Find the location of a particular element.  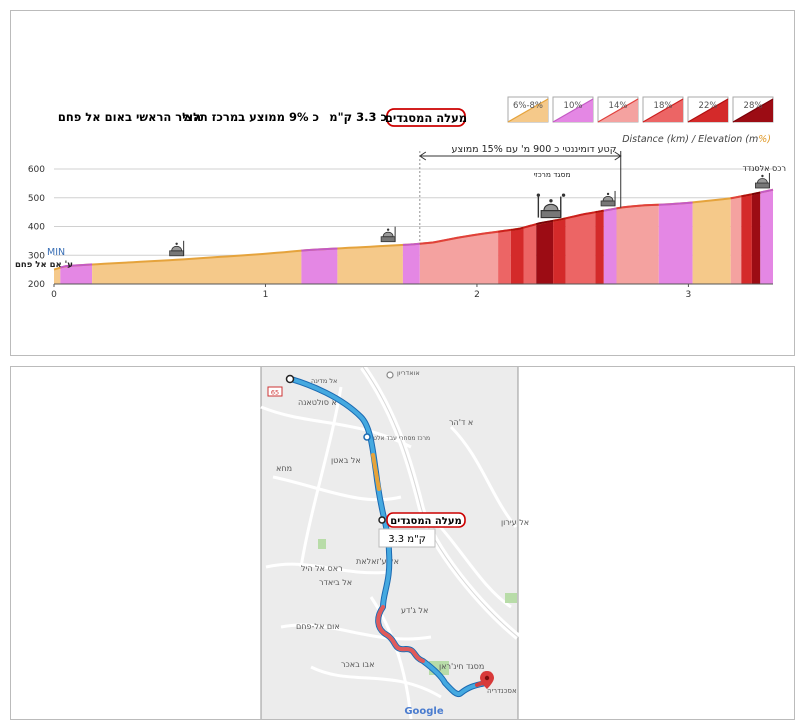

badge-name: מעלה המסגדים is located at coordinates (425, 521).